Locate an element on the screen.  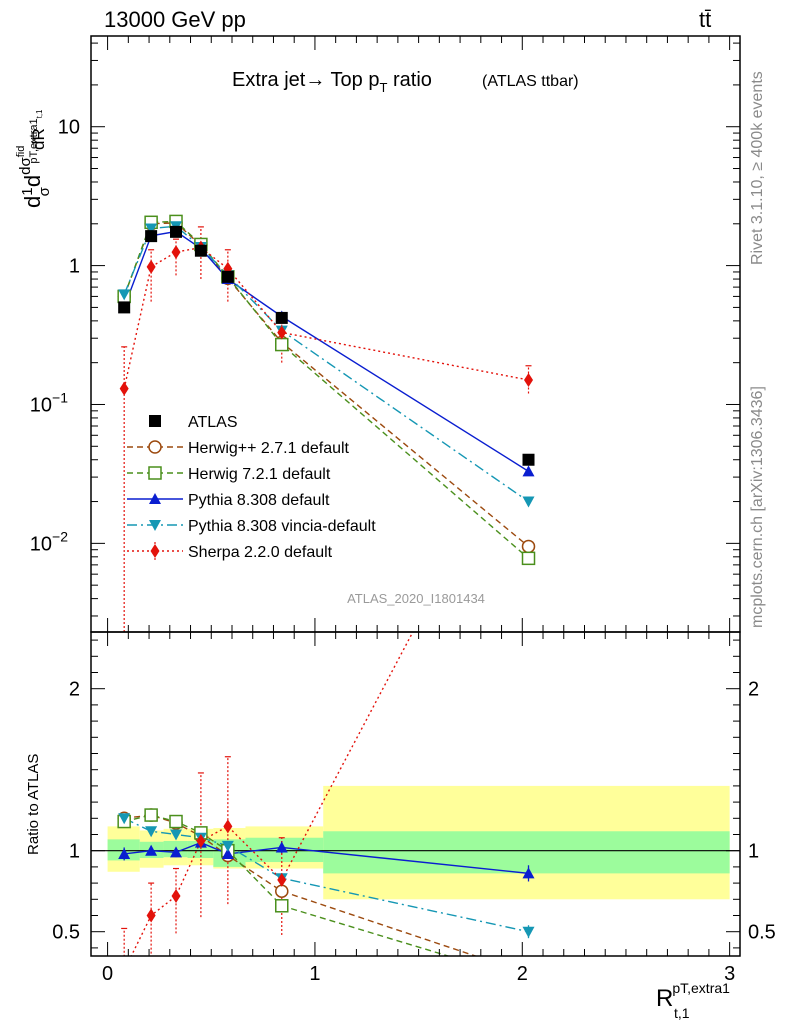
band-inner is located at coordinates (526, 852).